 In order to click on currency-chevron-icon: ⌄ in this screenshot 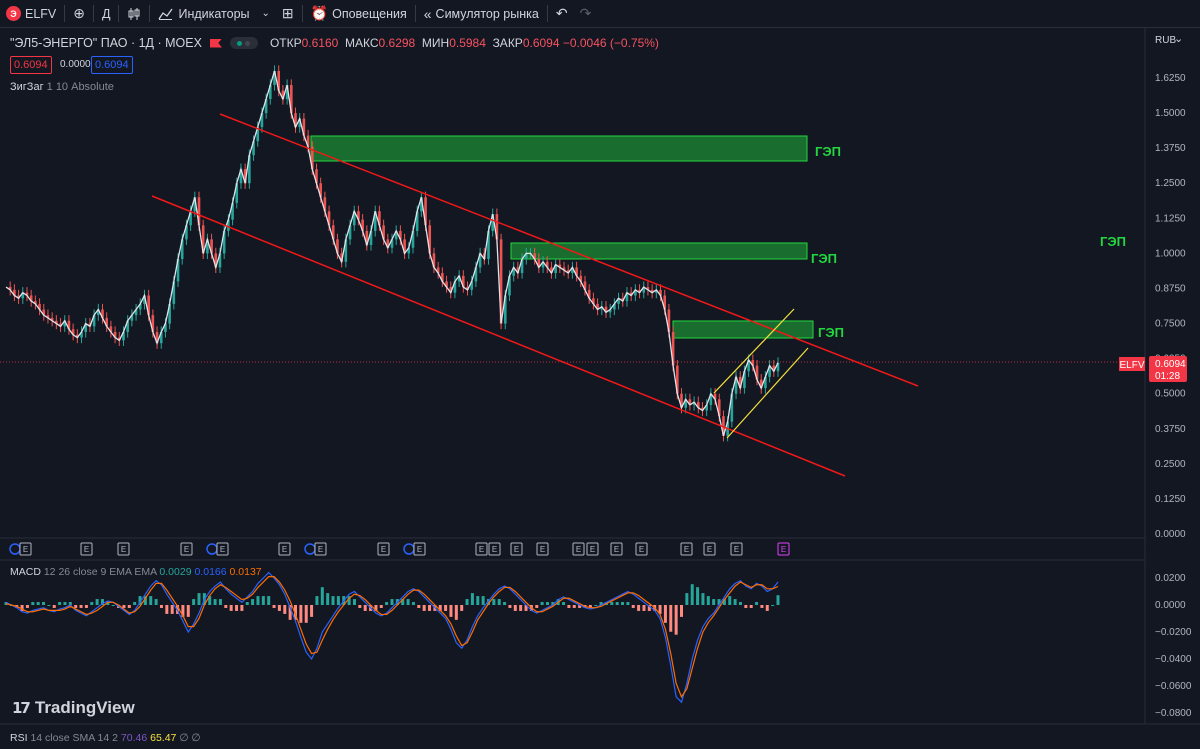, I will do `click(1179, 39)`.